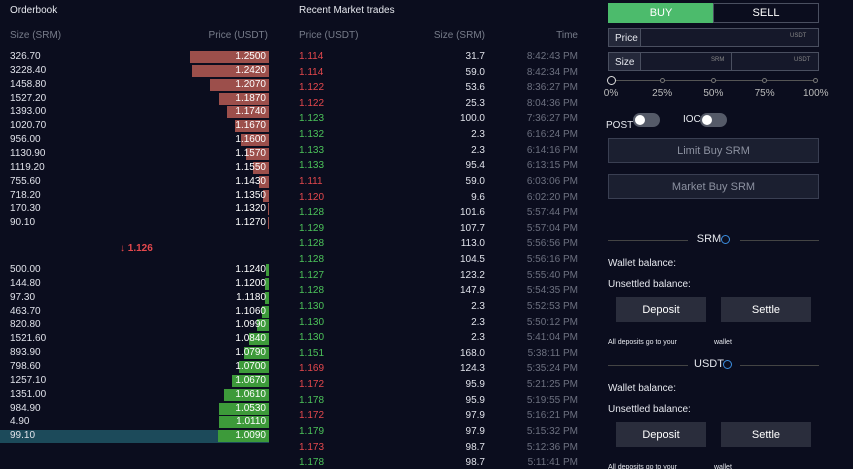 The width and height of the screenshot is (853, 469). Describe the element at coordinates (250, 394) in the screenshot. I see `price-cell: 1.0610` at that location.